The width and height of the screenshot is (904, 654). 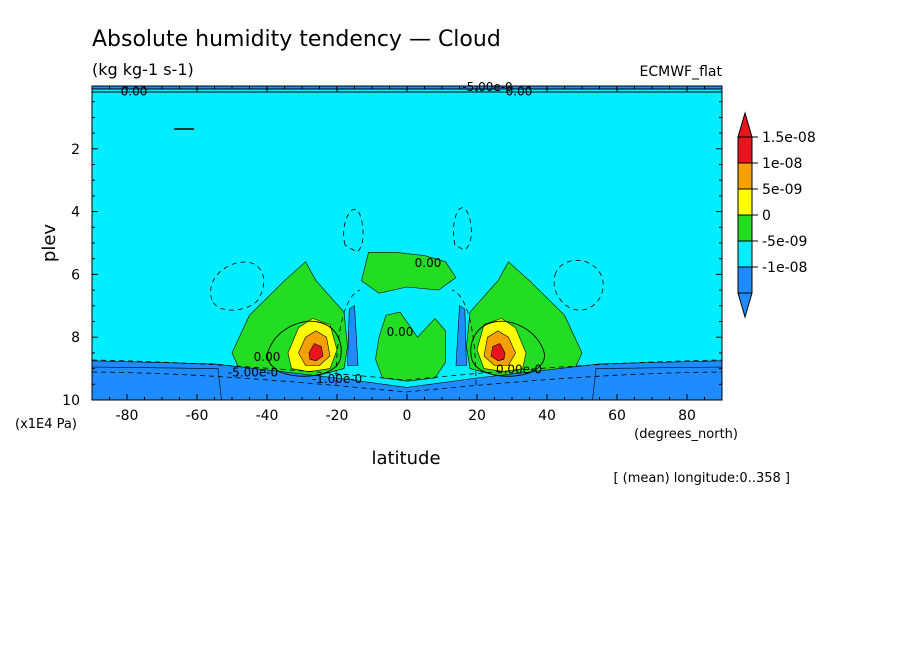 What do you see at coordinates (46, 424) in the screenshot?
I see `y-axis-units: (x1E4 Pa)` at bounding box center [46, 424].